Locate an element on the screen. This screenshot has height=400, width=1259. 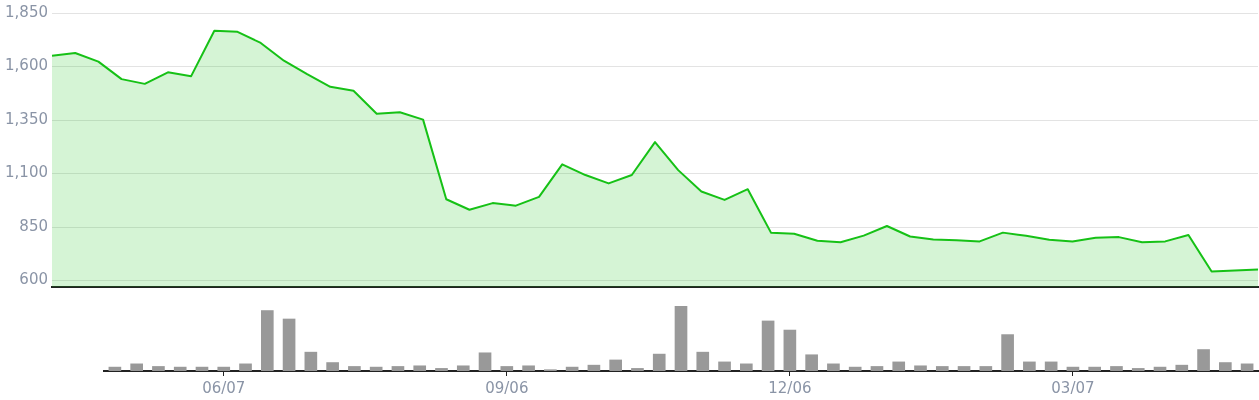
y-tick-label: 600 is located at coordinates (33, 279).